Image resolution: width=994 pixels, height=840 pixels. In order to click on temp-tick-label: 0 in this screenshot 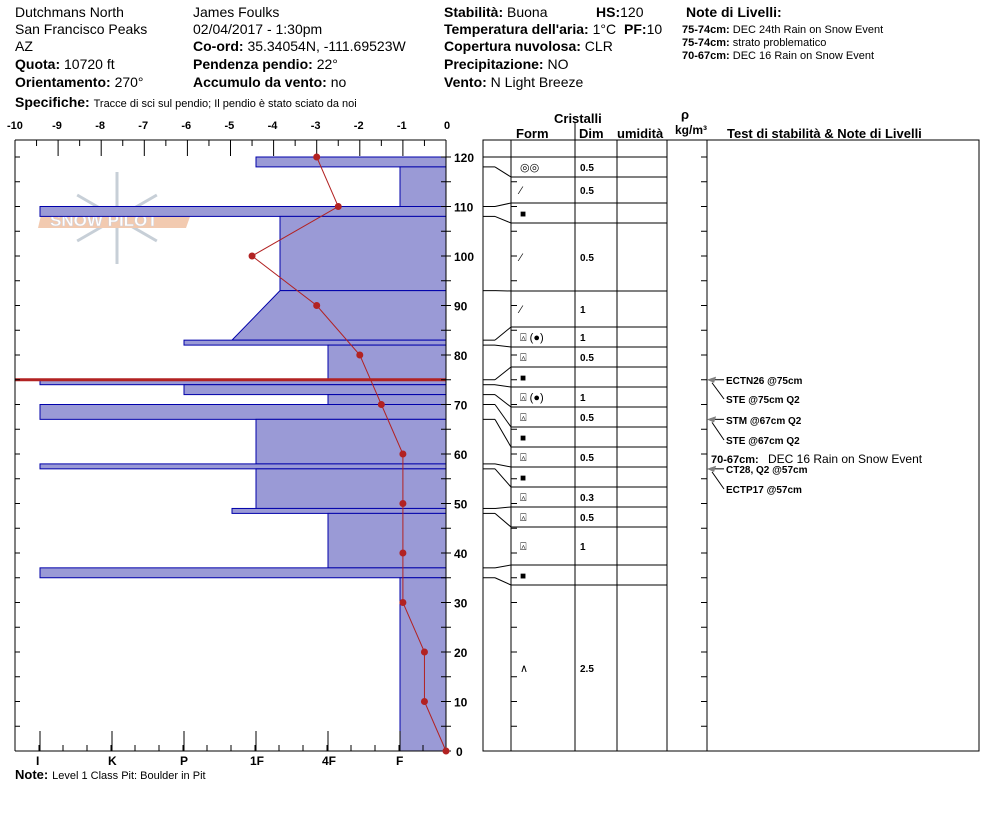, I will do `click(447, 126)`.